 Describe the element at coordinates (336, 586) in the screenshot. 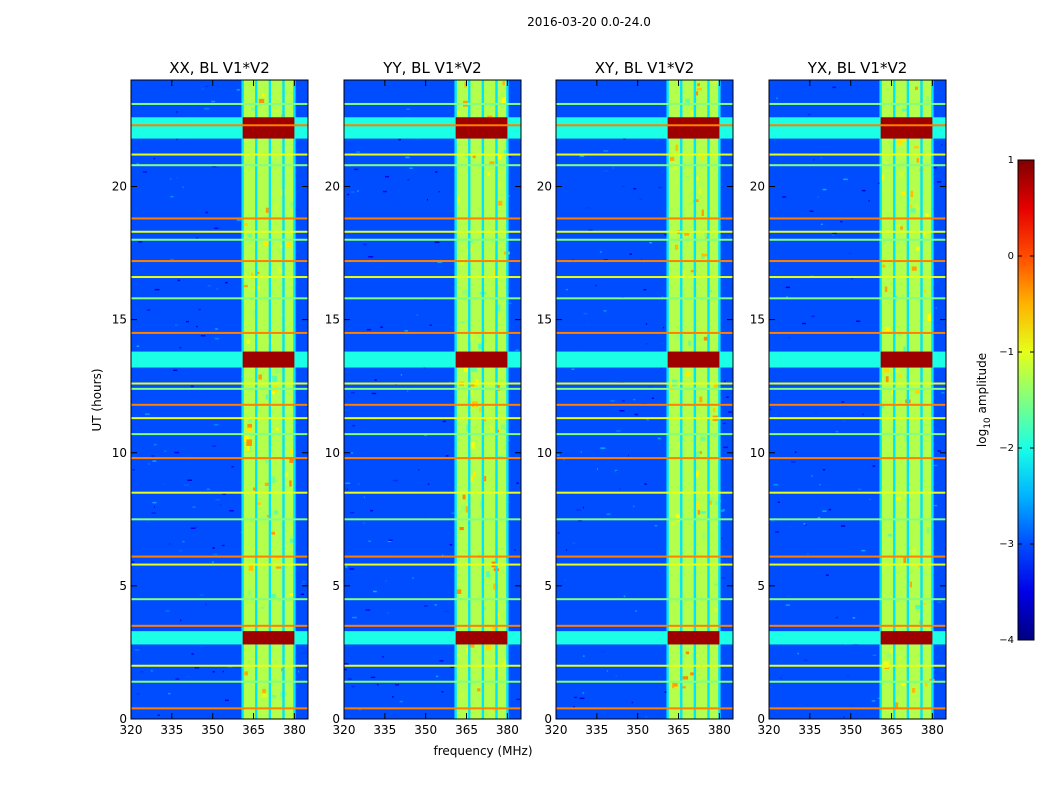

I see `y-tick-label: 5` at that location.